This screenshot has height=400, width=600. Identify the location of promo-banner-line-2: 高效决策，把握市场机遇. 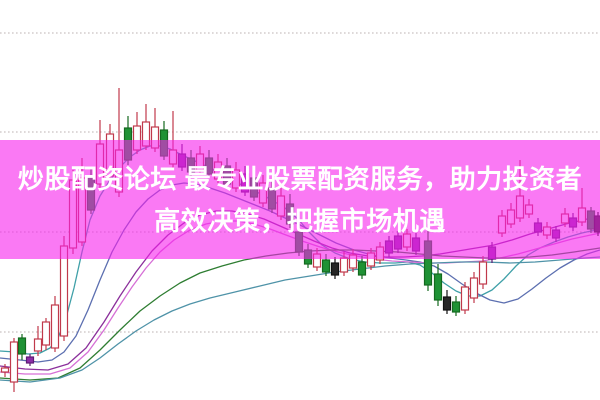
(300, 220).